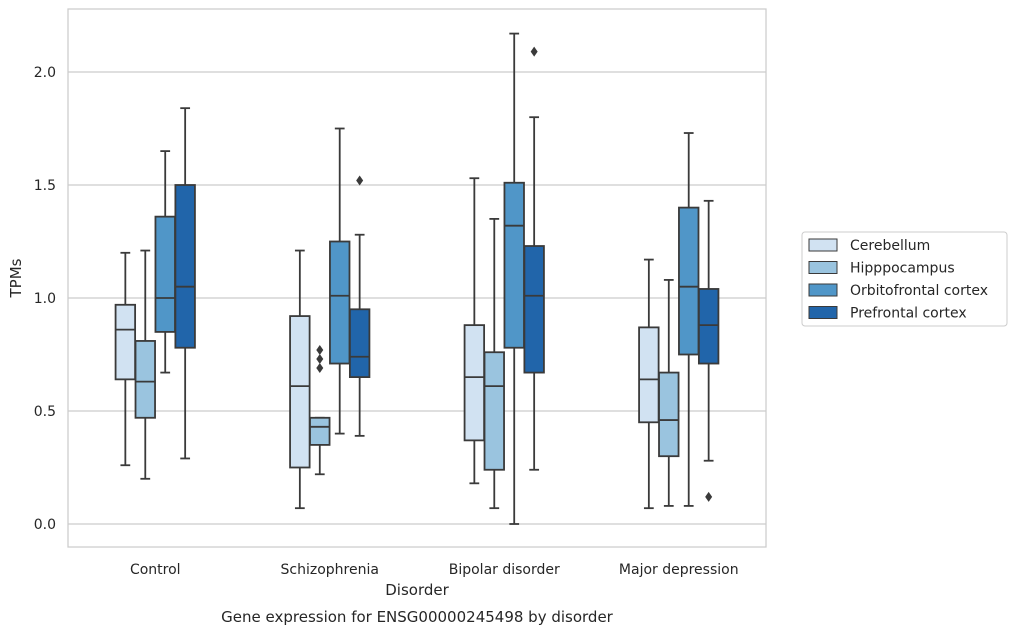 This screenshot has height=634, width=1018. I want to click on x-axis-label: Disorder, so click(417, 590).